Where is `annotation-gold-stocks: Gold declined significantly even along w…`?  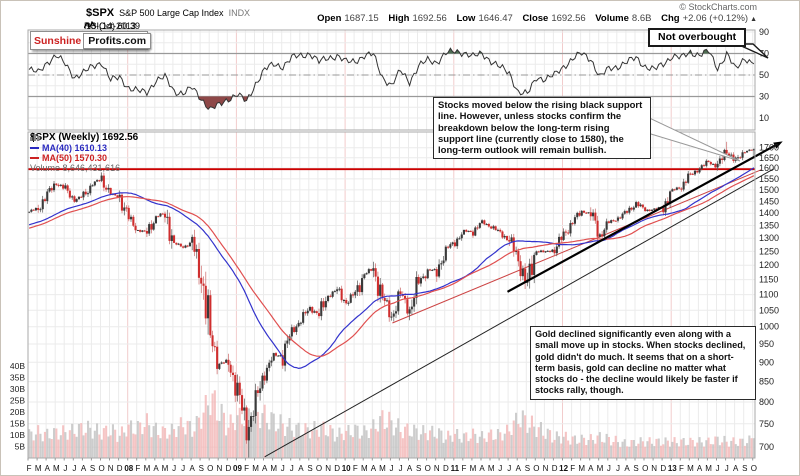 annotation-gold-stocks: Gold declined significantly even along w… is located at coordinates (643, 363).